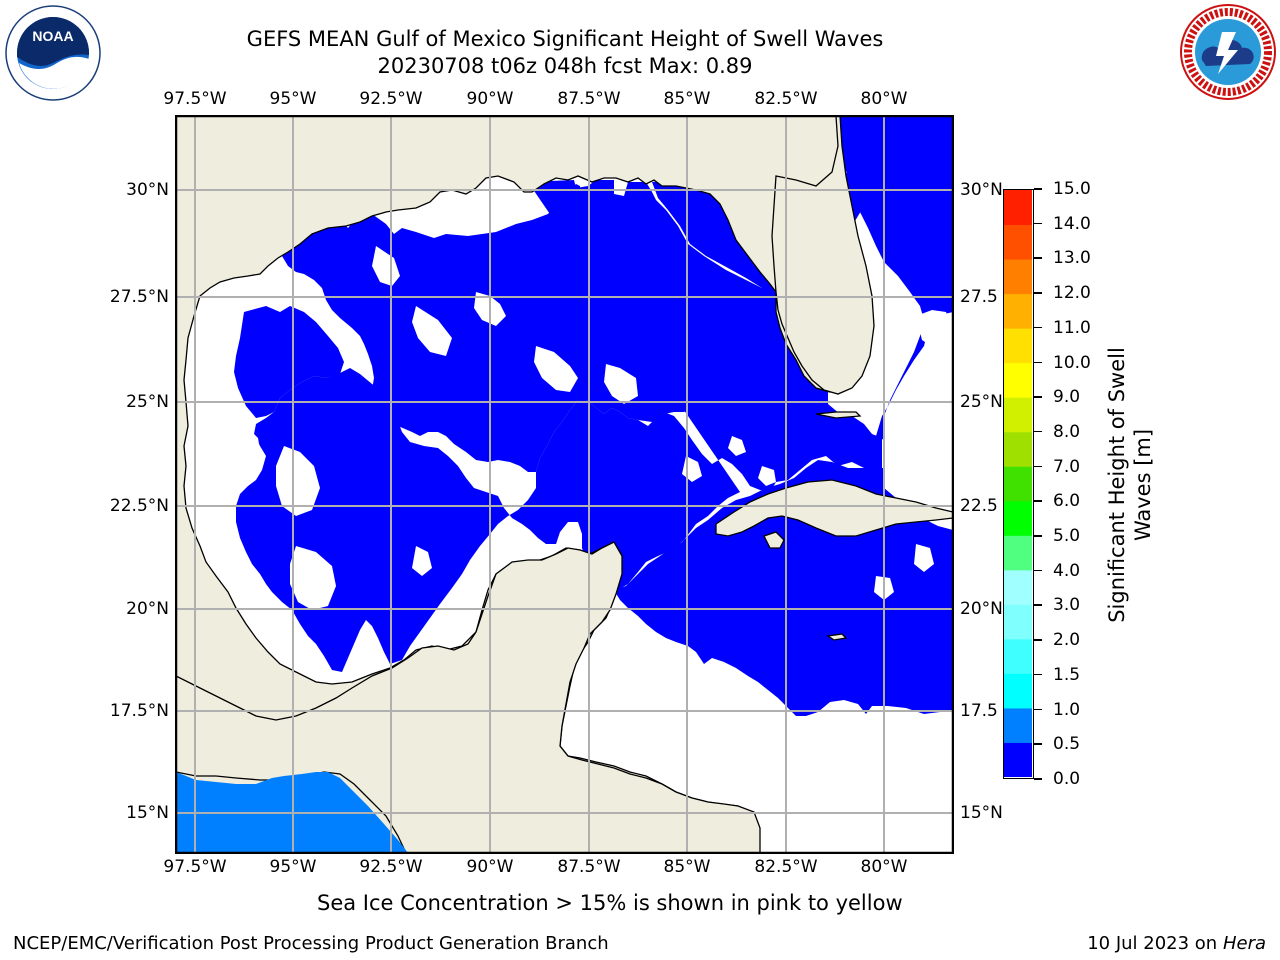  Describe the element at coordinates (139, 506) in the screenshot. I see `lat-label-left: 22.5°N` at that location.